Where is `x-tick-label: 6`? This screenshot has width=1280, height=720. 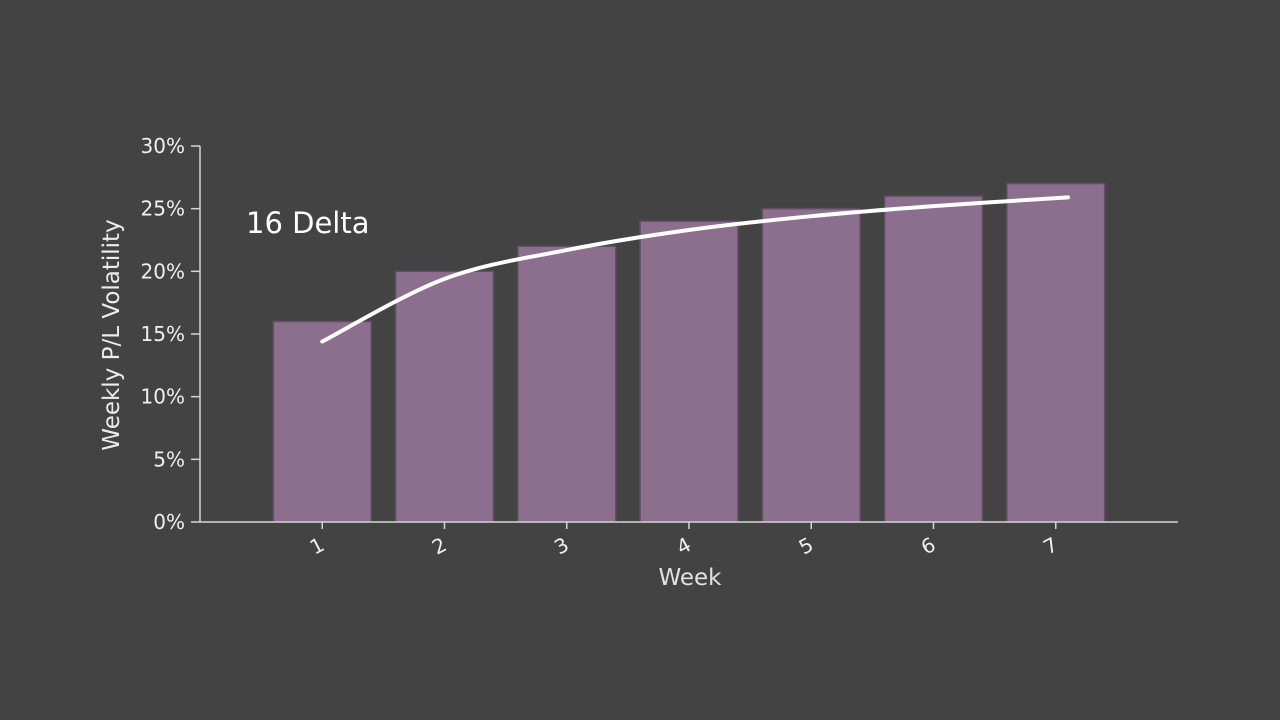
x-tick-label: 6 is located at coordinates (928, 545).